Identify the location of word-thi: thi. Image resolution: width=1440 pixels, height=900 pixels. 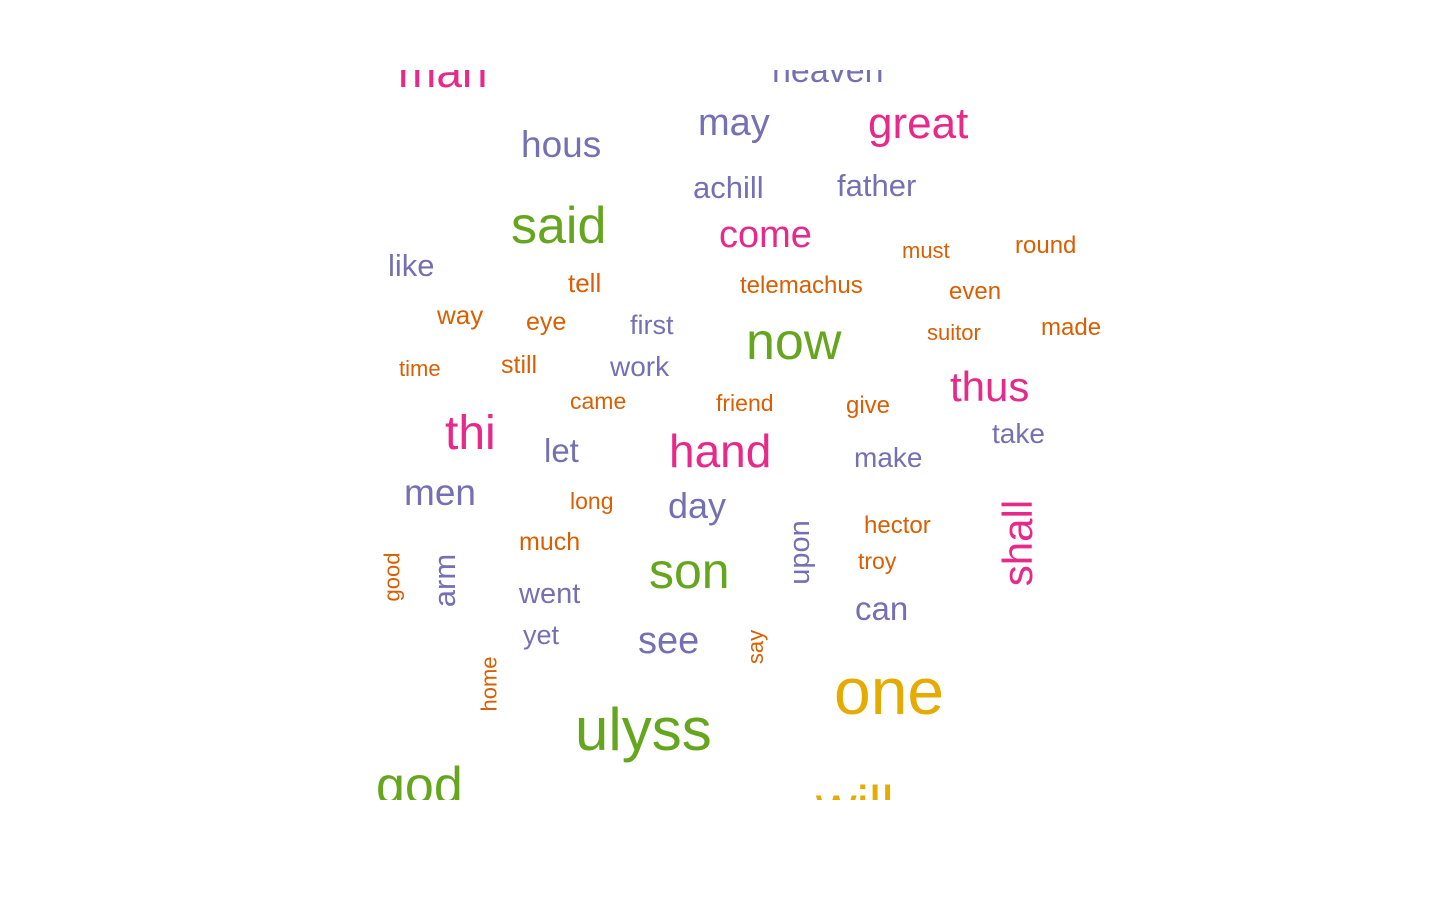
(470, 433).